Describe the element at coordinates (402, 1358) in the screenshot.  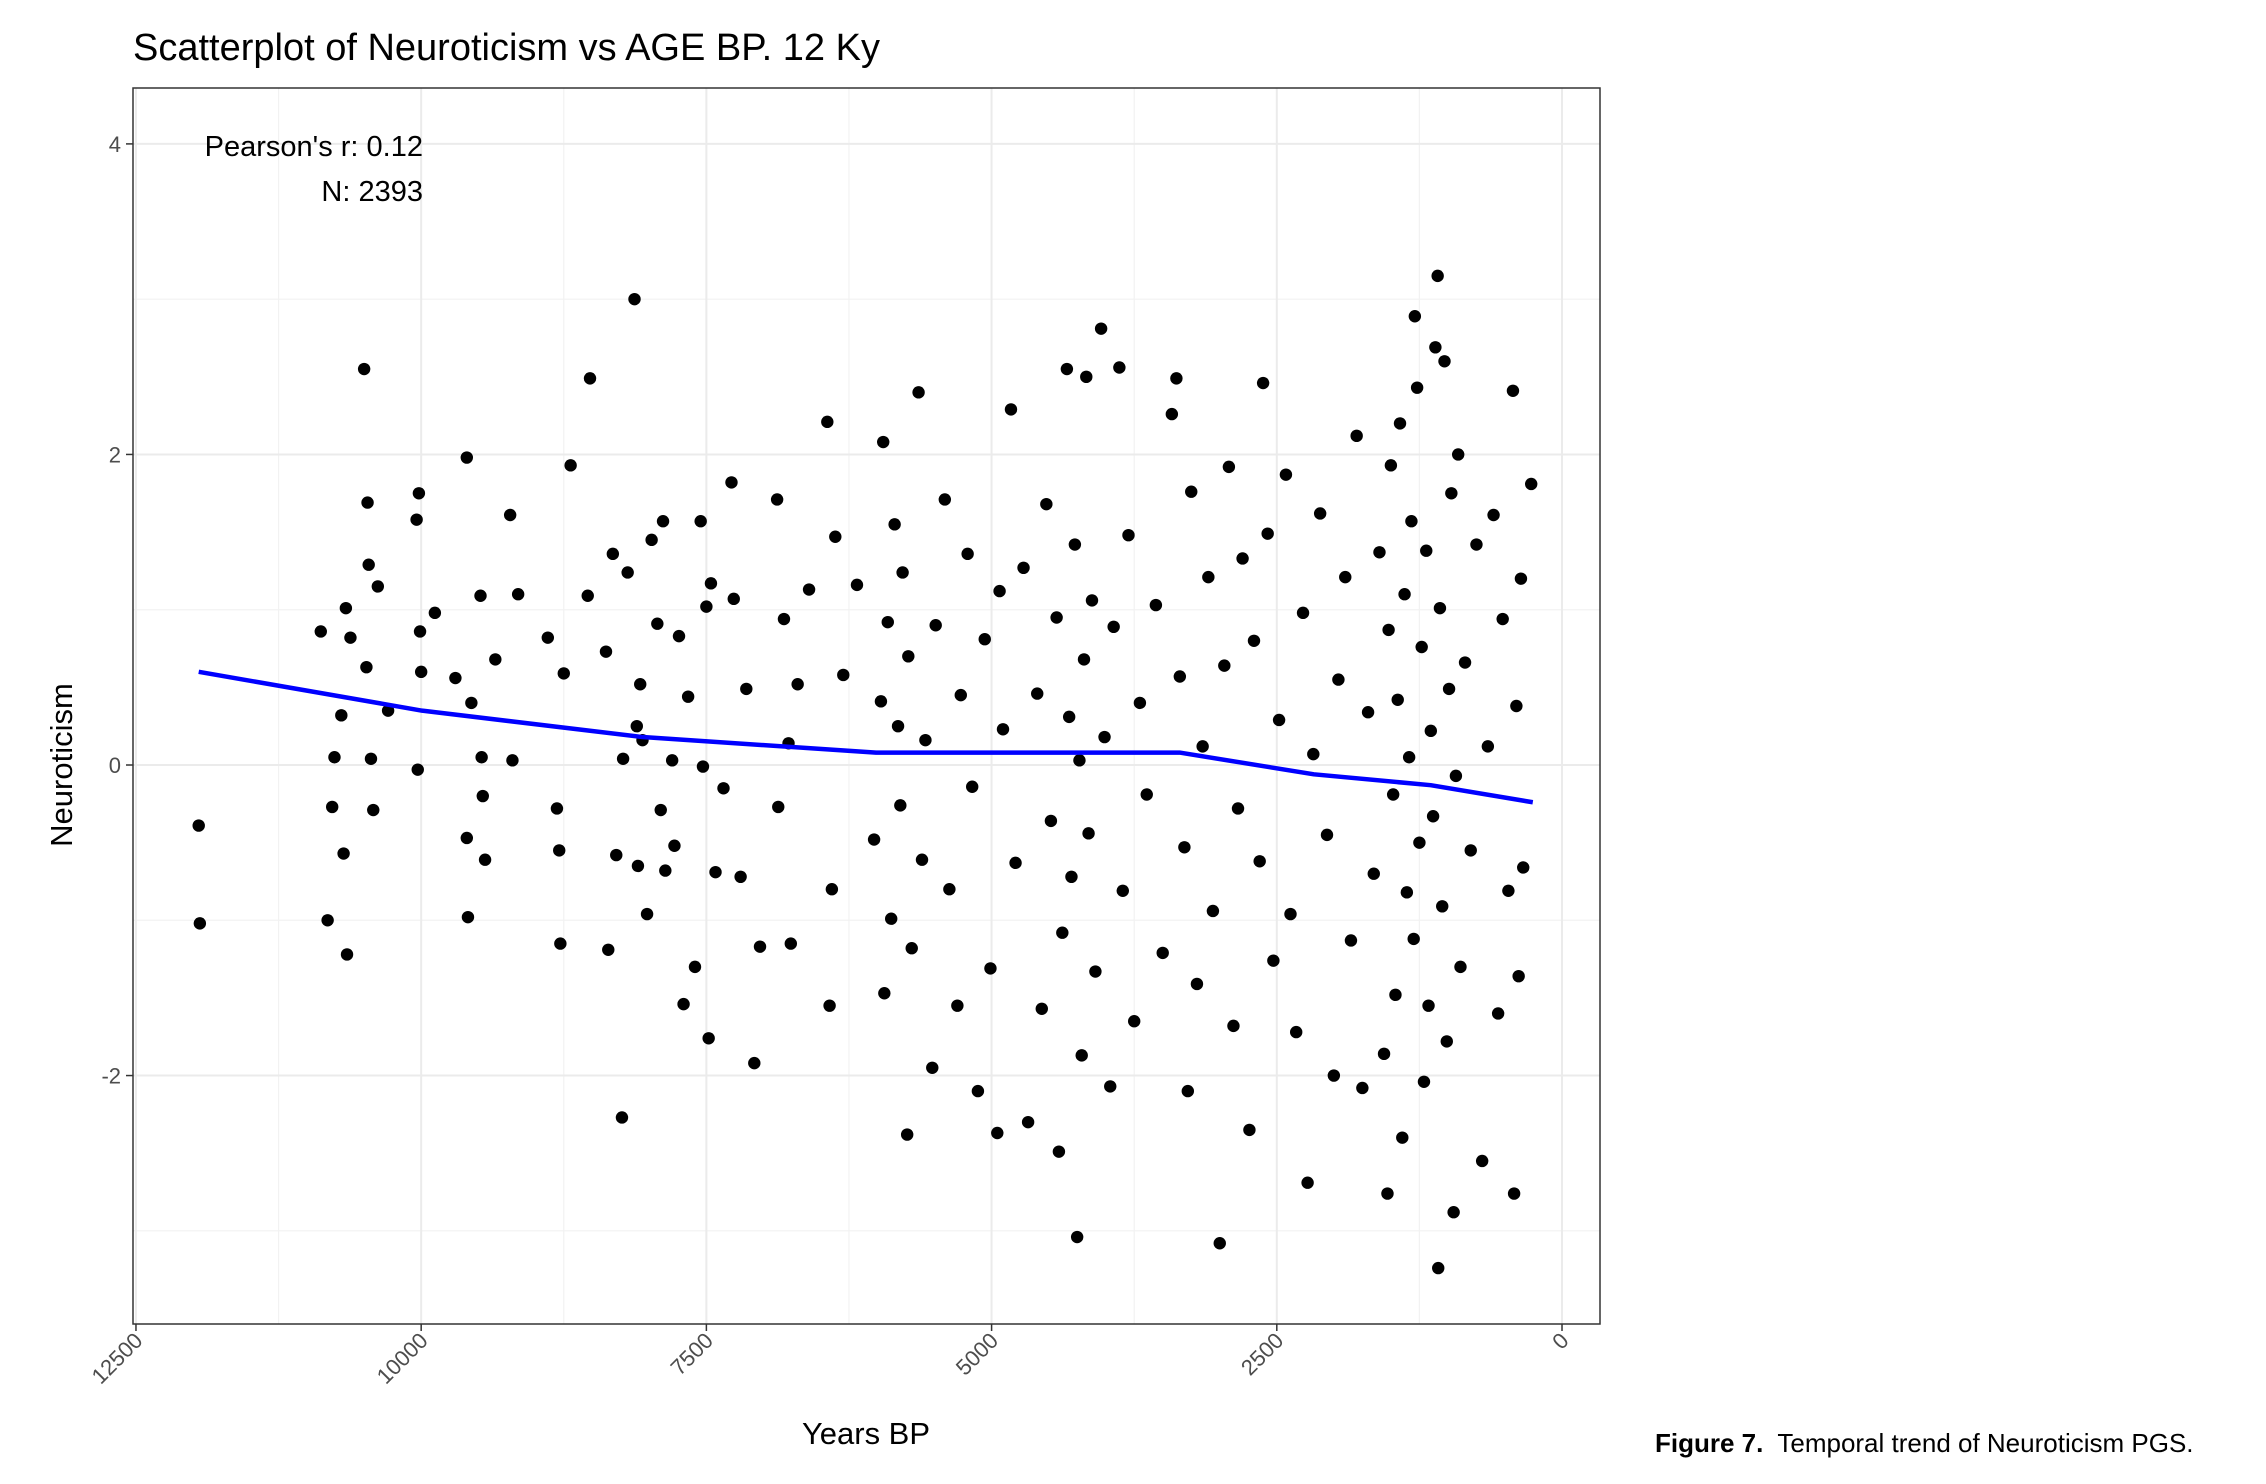
I see `x-tick-label: 10000` at that location.